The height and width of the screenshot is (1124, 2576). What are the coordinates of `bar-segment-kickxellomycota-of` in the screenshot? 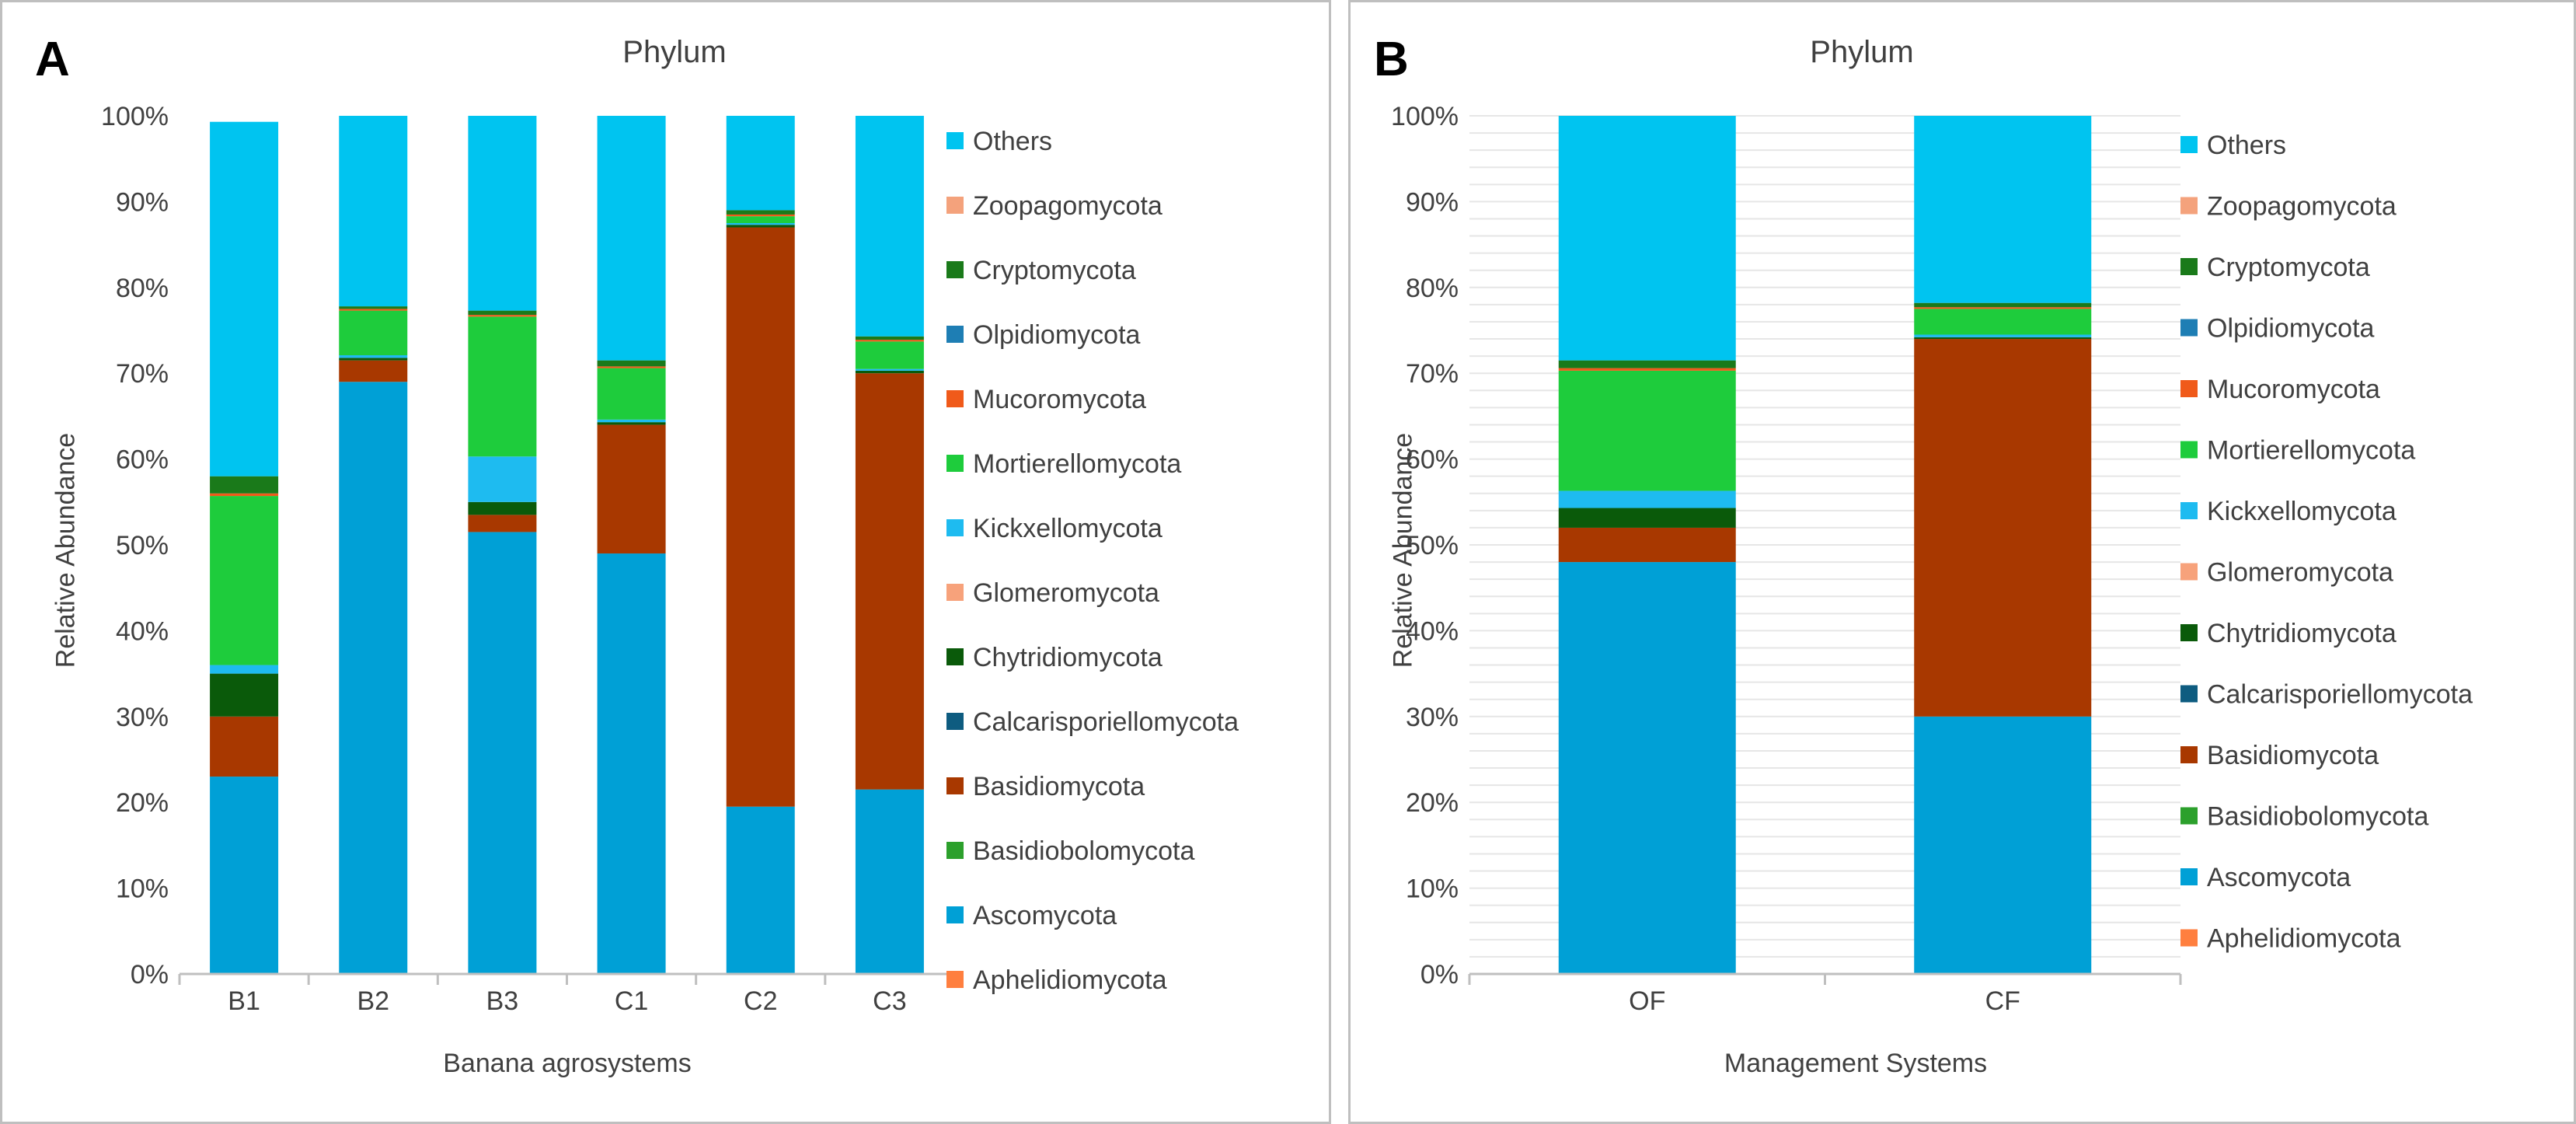 It's located at (1647, 499).